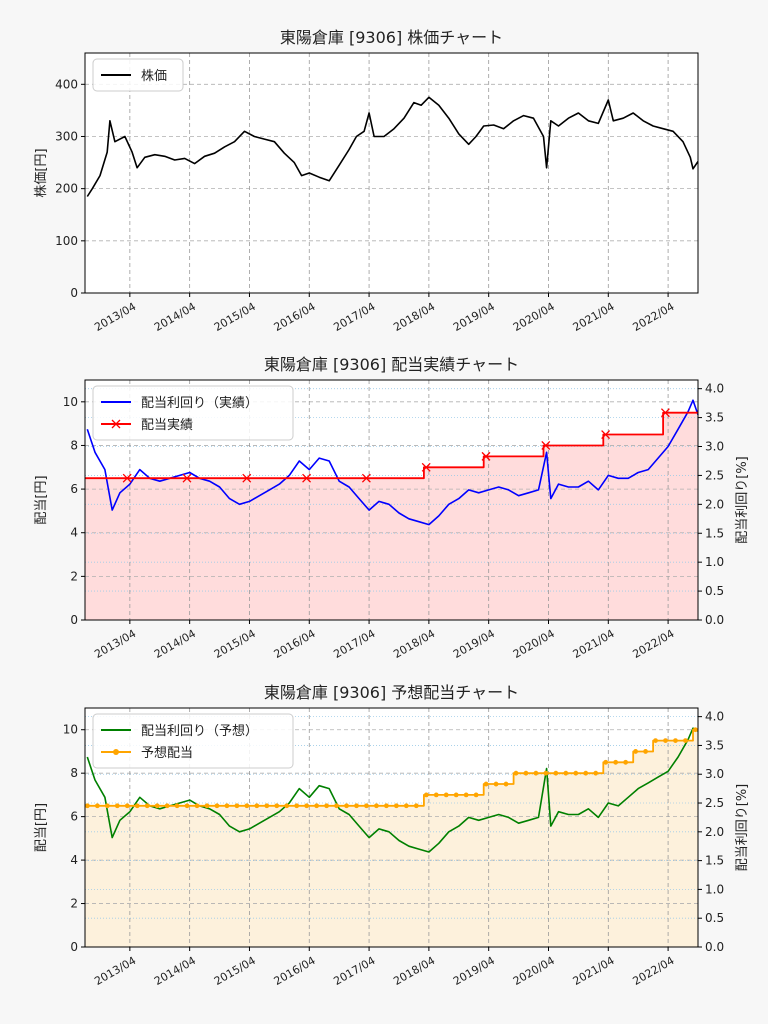  What do you see at coordinates (70, 730) in the screenshot?
I see `y-tick-label: 10` at bounding box center [70, 730].